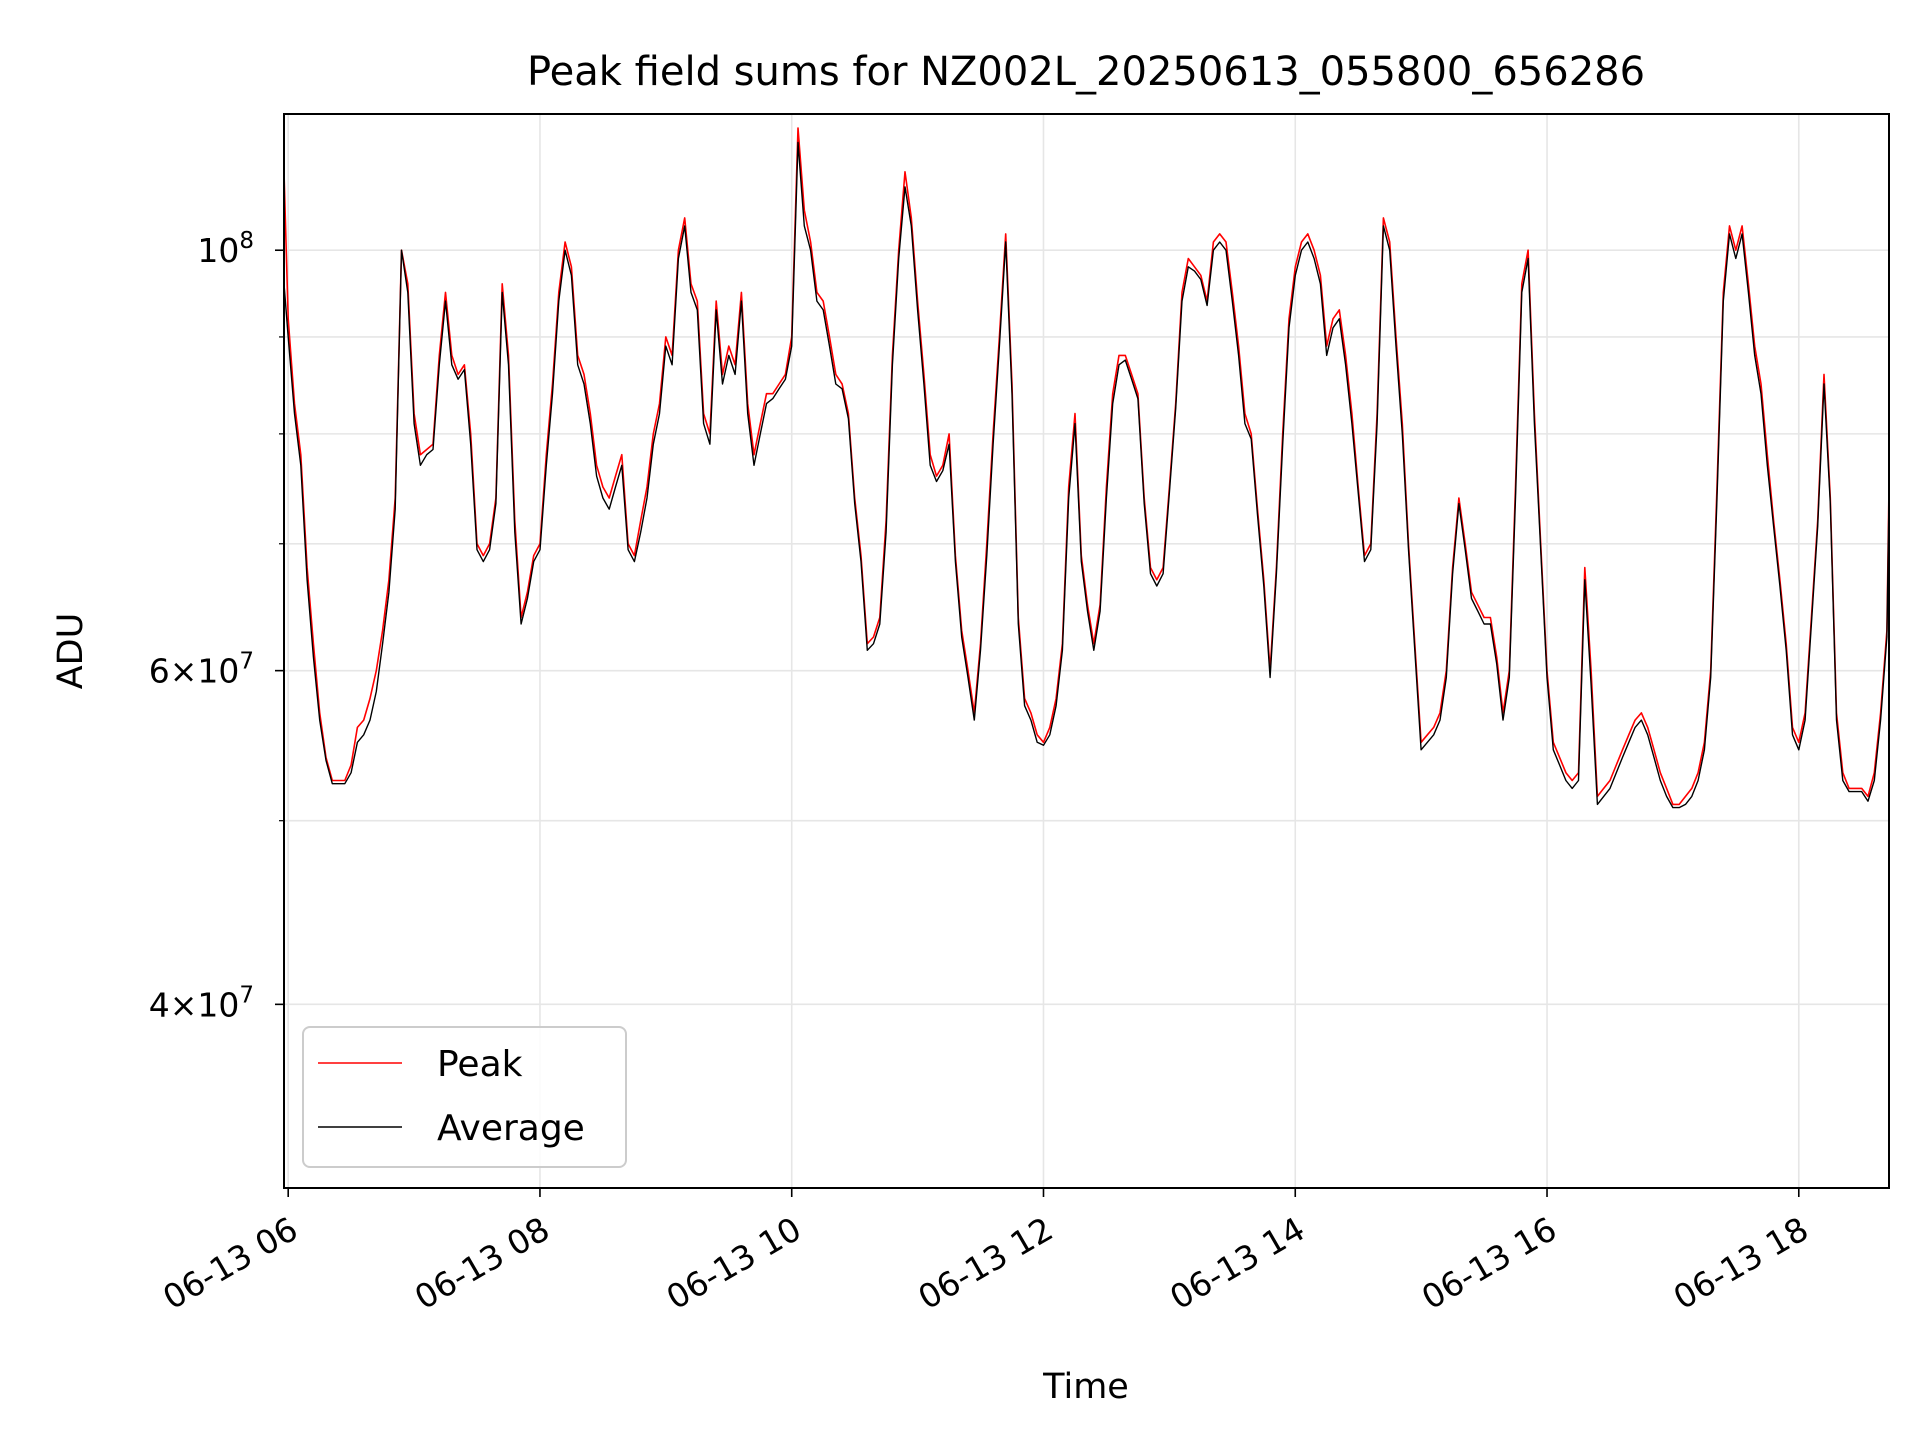  I want to click on legend: Peak Average, so click(464, 1097).